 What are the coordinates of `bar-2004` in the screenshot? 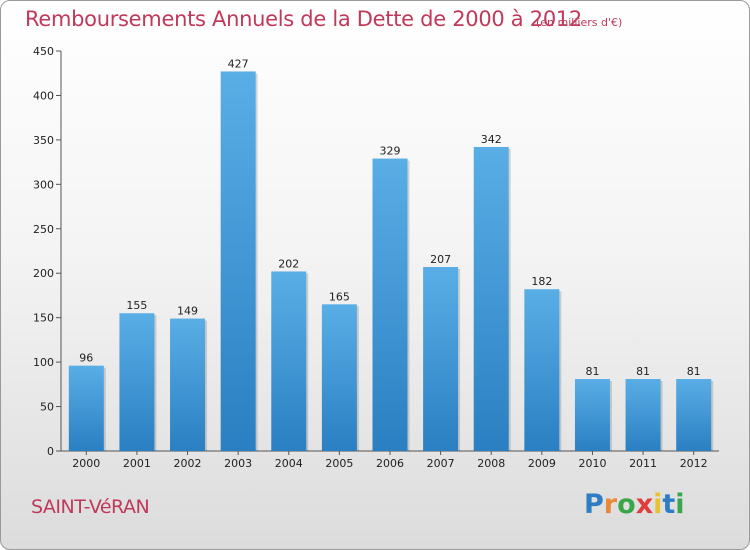 It's located at (289, 361).